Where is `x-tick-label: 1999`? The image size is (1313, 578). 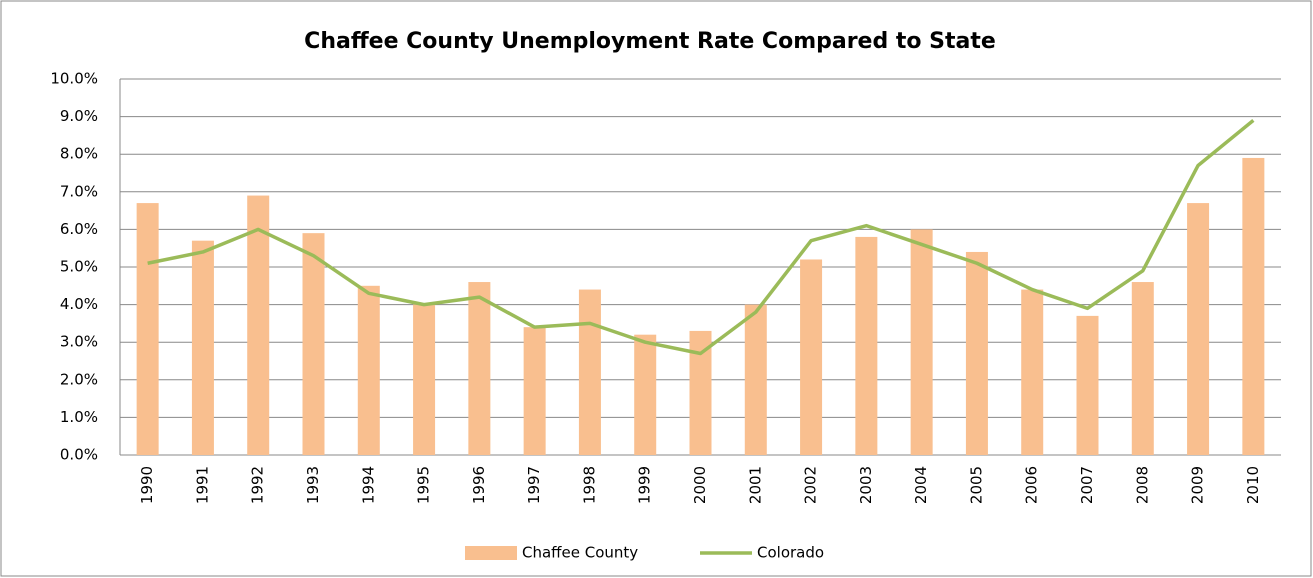
x-tick-label: 1999 is located at coordinates (645, 485).